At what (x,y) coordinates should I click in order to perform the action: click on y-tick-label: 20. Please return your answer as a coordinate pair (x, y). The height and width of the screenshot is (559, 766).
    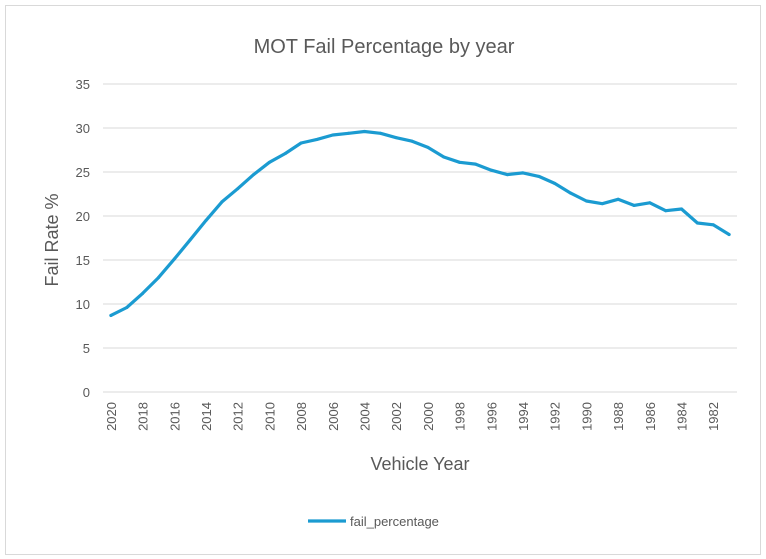
    Looking at the image, I should click on (83, 216).